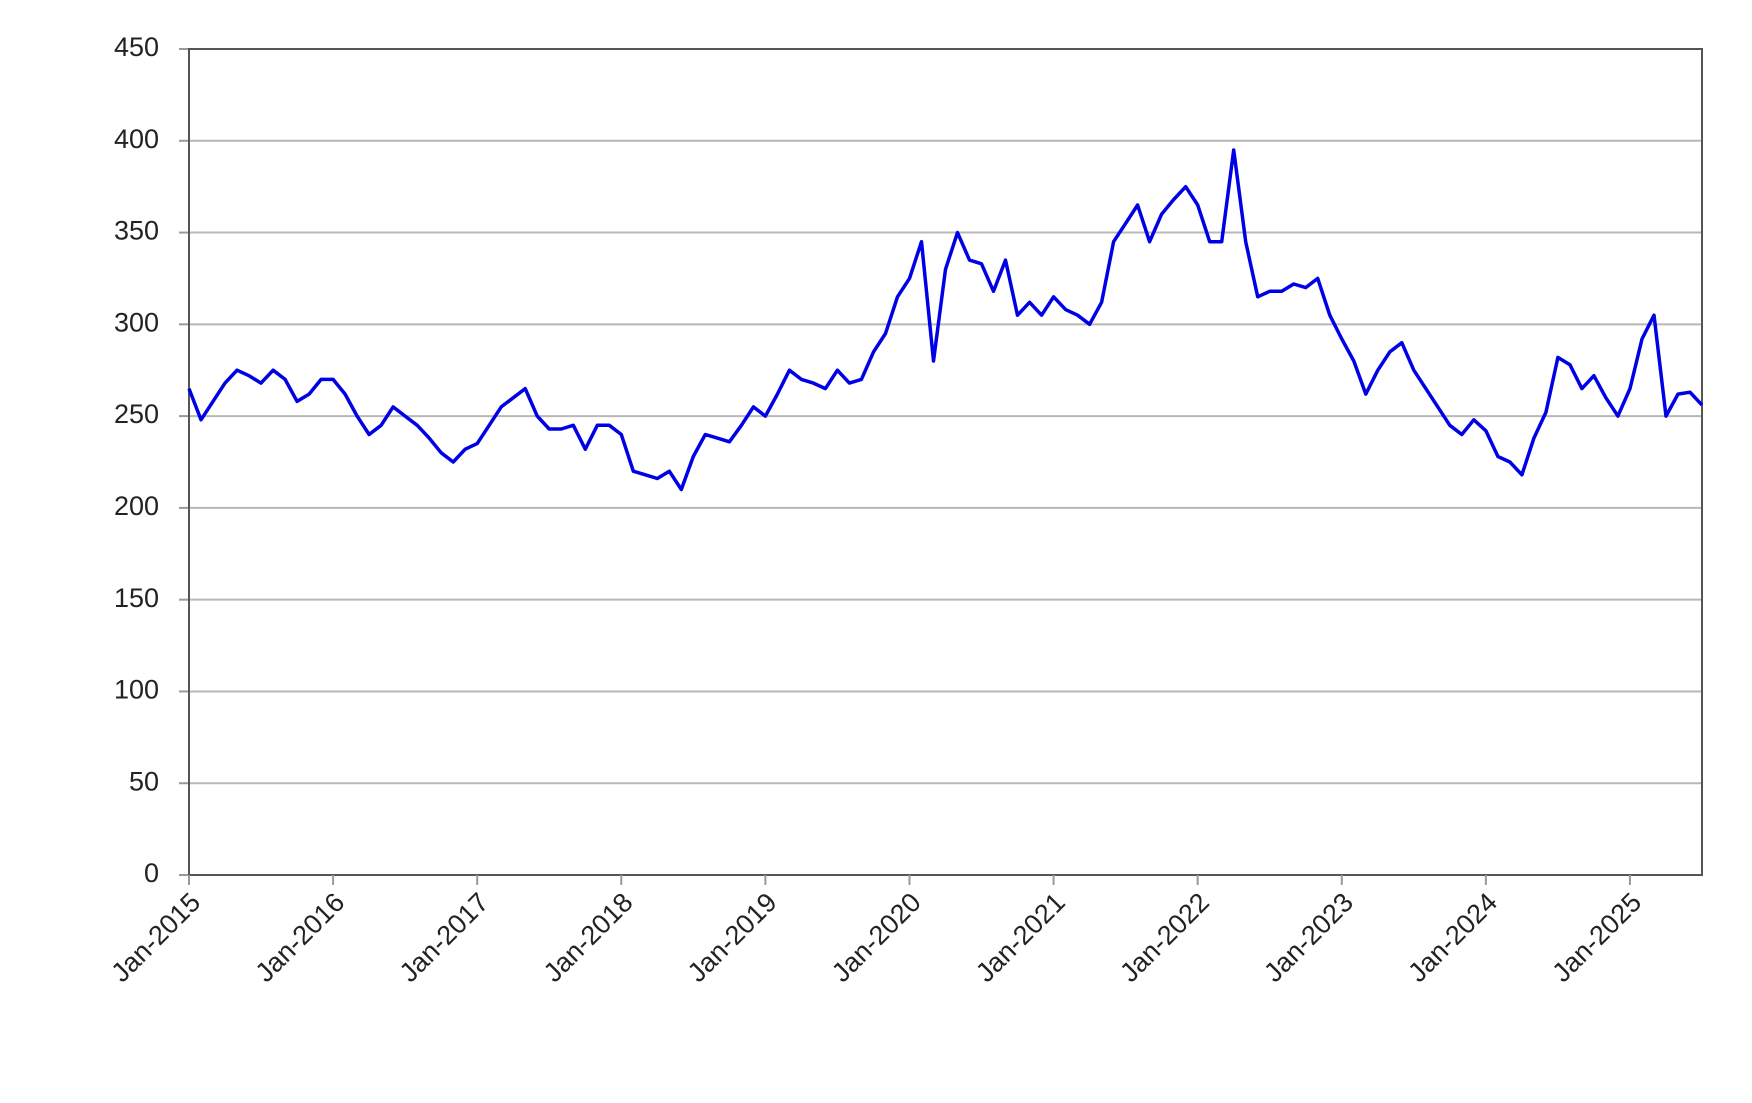 The image size is (1752, 1103). Describe the element at coordinates (136, 139) in the screenshot. I see `y-tick-label: 400` at that location.